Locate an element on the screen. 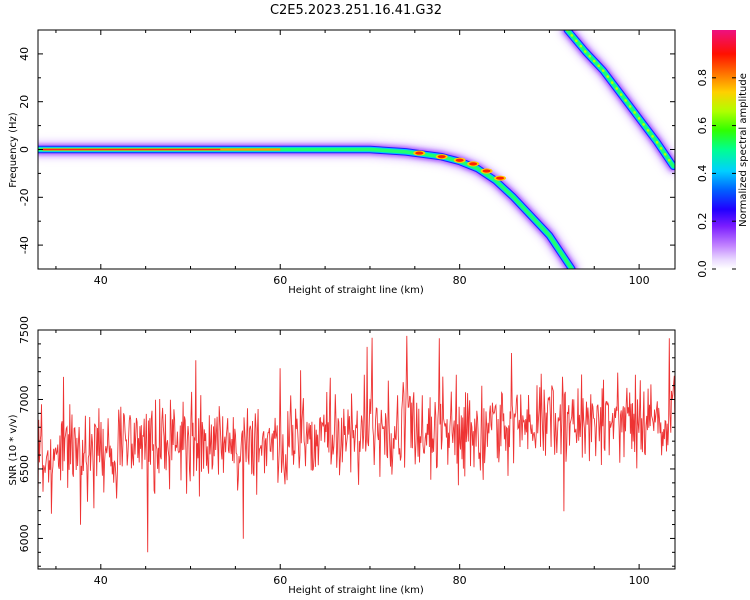  snr-y-axis-label: SNR (10 * v/v) is located at coordinates (13, 449).